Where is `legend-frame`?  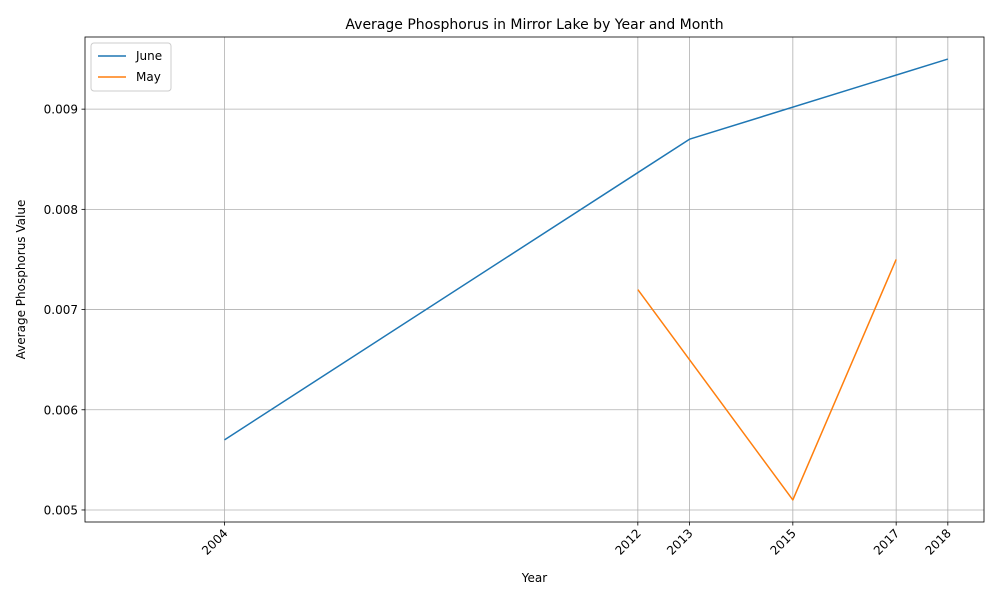 legend-frame is located at coordinates (131, 67).